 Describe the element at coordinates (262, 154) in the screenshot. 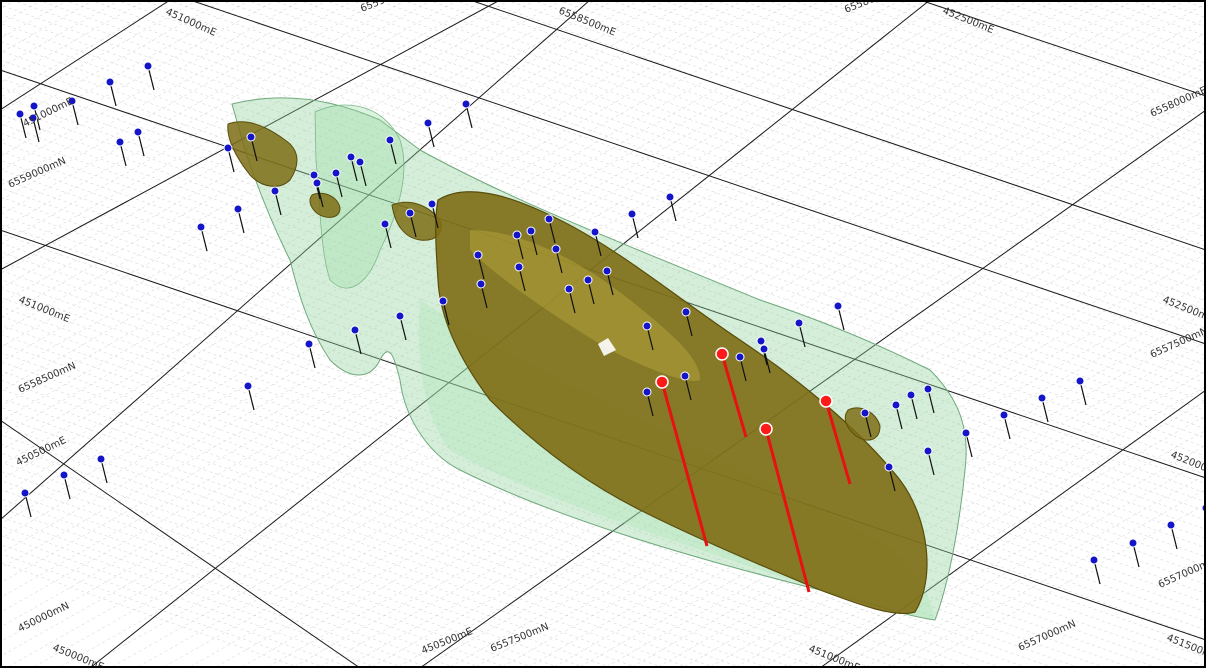

I see `orebody-west-lens` at that location.